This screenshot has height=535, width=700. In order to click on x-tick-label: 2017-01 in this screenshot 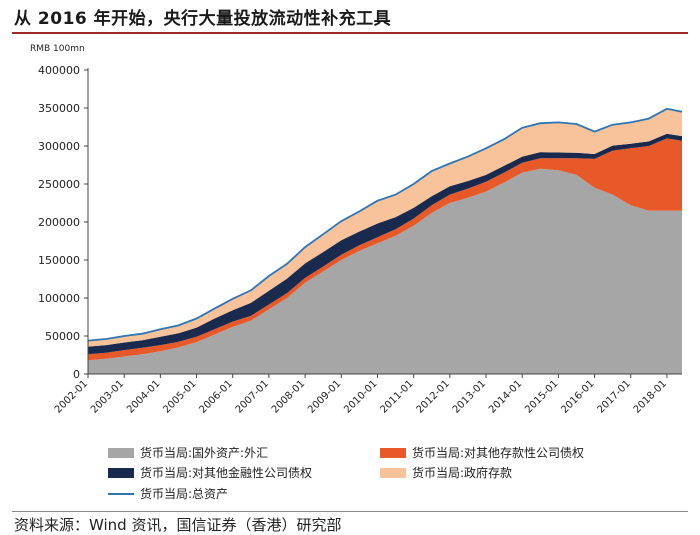, I will do `click(614, 396)`.